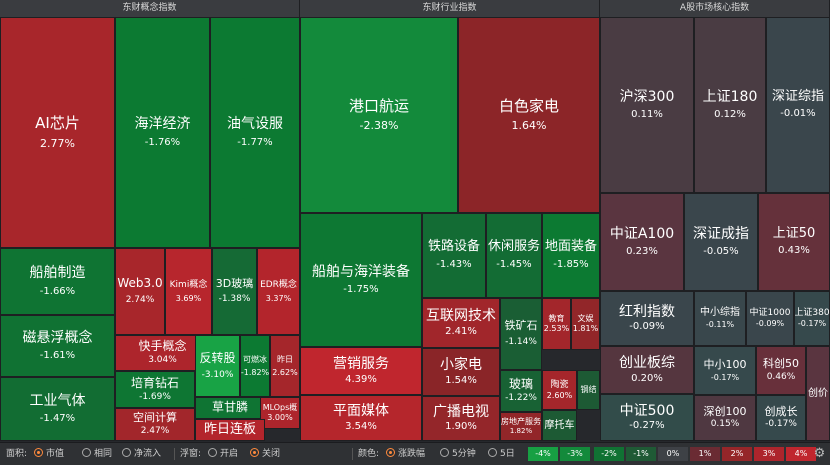 The image size is (830, 465). I want to click on treemap-tile: 空间计算 2.47%, so click(155, 424).